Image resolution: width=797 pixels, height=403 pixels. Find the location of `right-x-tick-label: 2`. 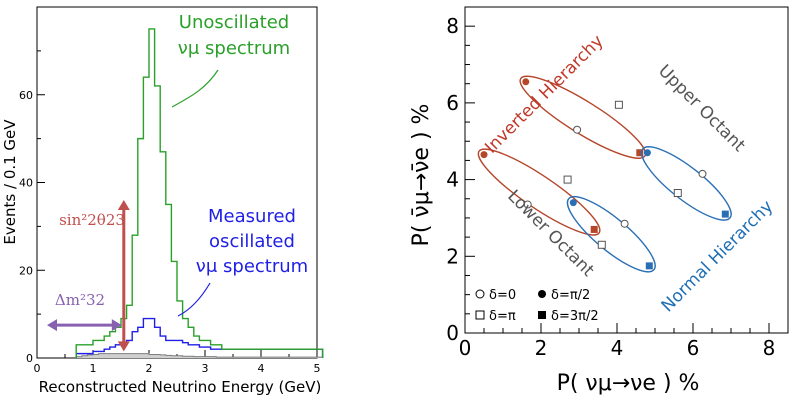

right-x-tick-label: 2 is located at coordinates (541, 348).